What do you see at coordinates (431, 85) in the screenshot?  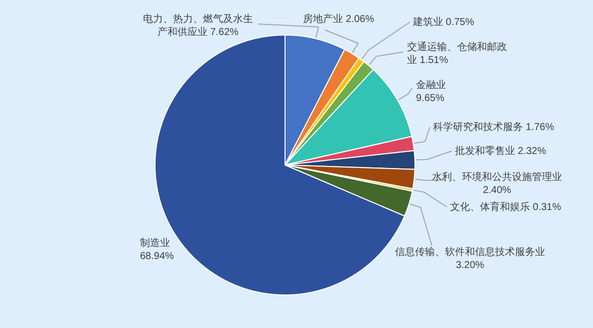 I see `slice-label: 金融业` at bounding box center [431, 85].